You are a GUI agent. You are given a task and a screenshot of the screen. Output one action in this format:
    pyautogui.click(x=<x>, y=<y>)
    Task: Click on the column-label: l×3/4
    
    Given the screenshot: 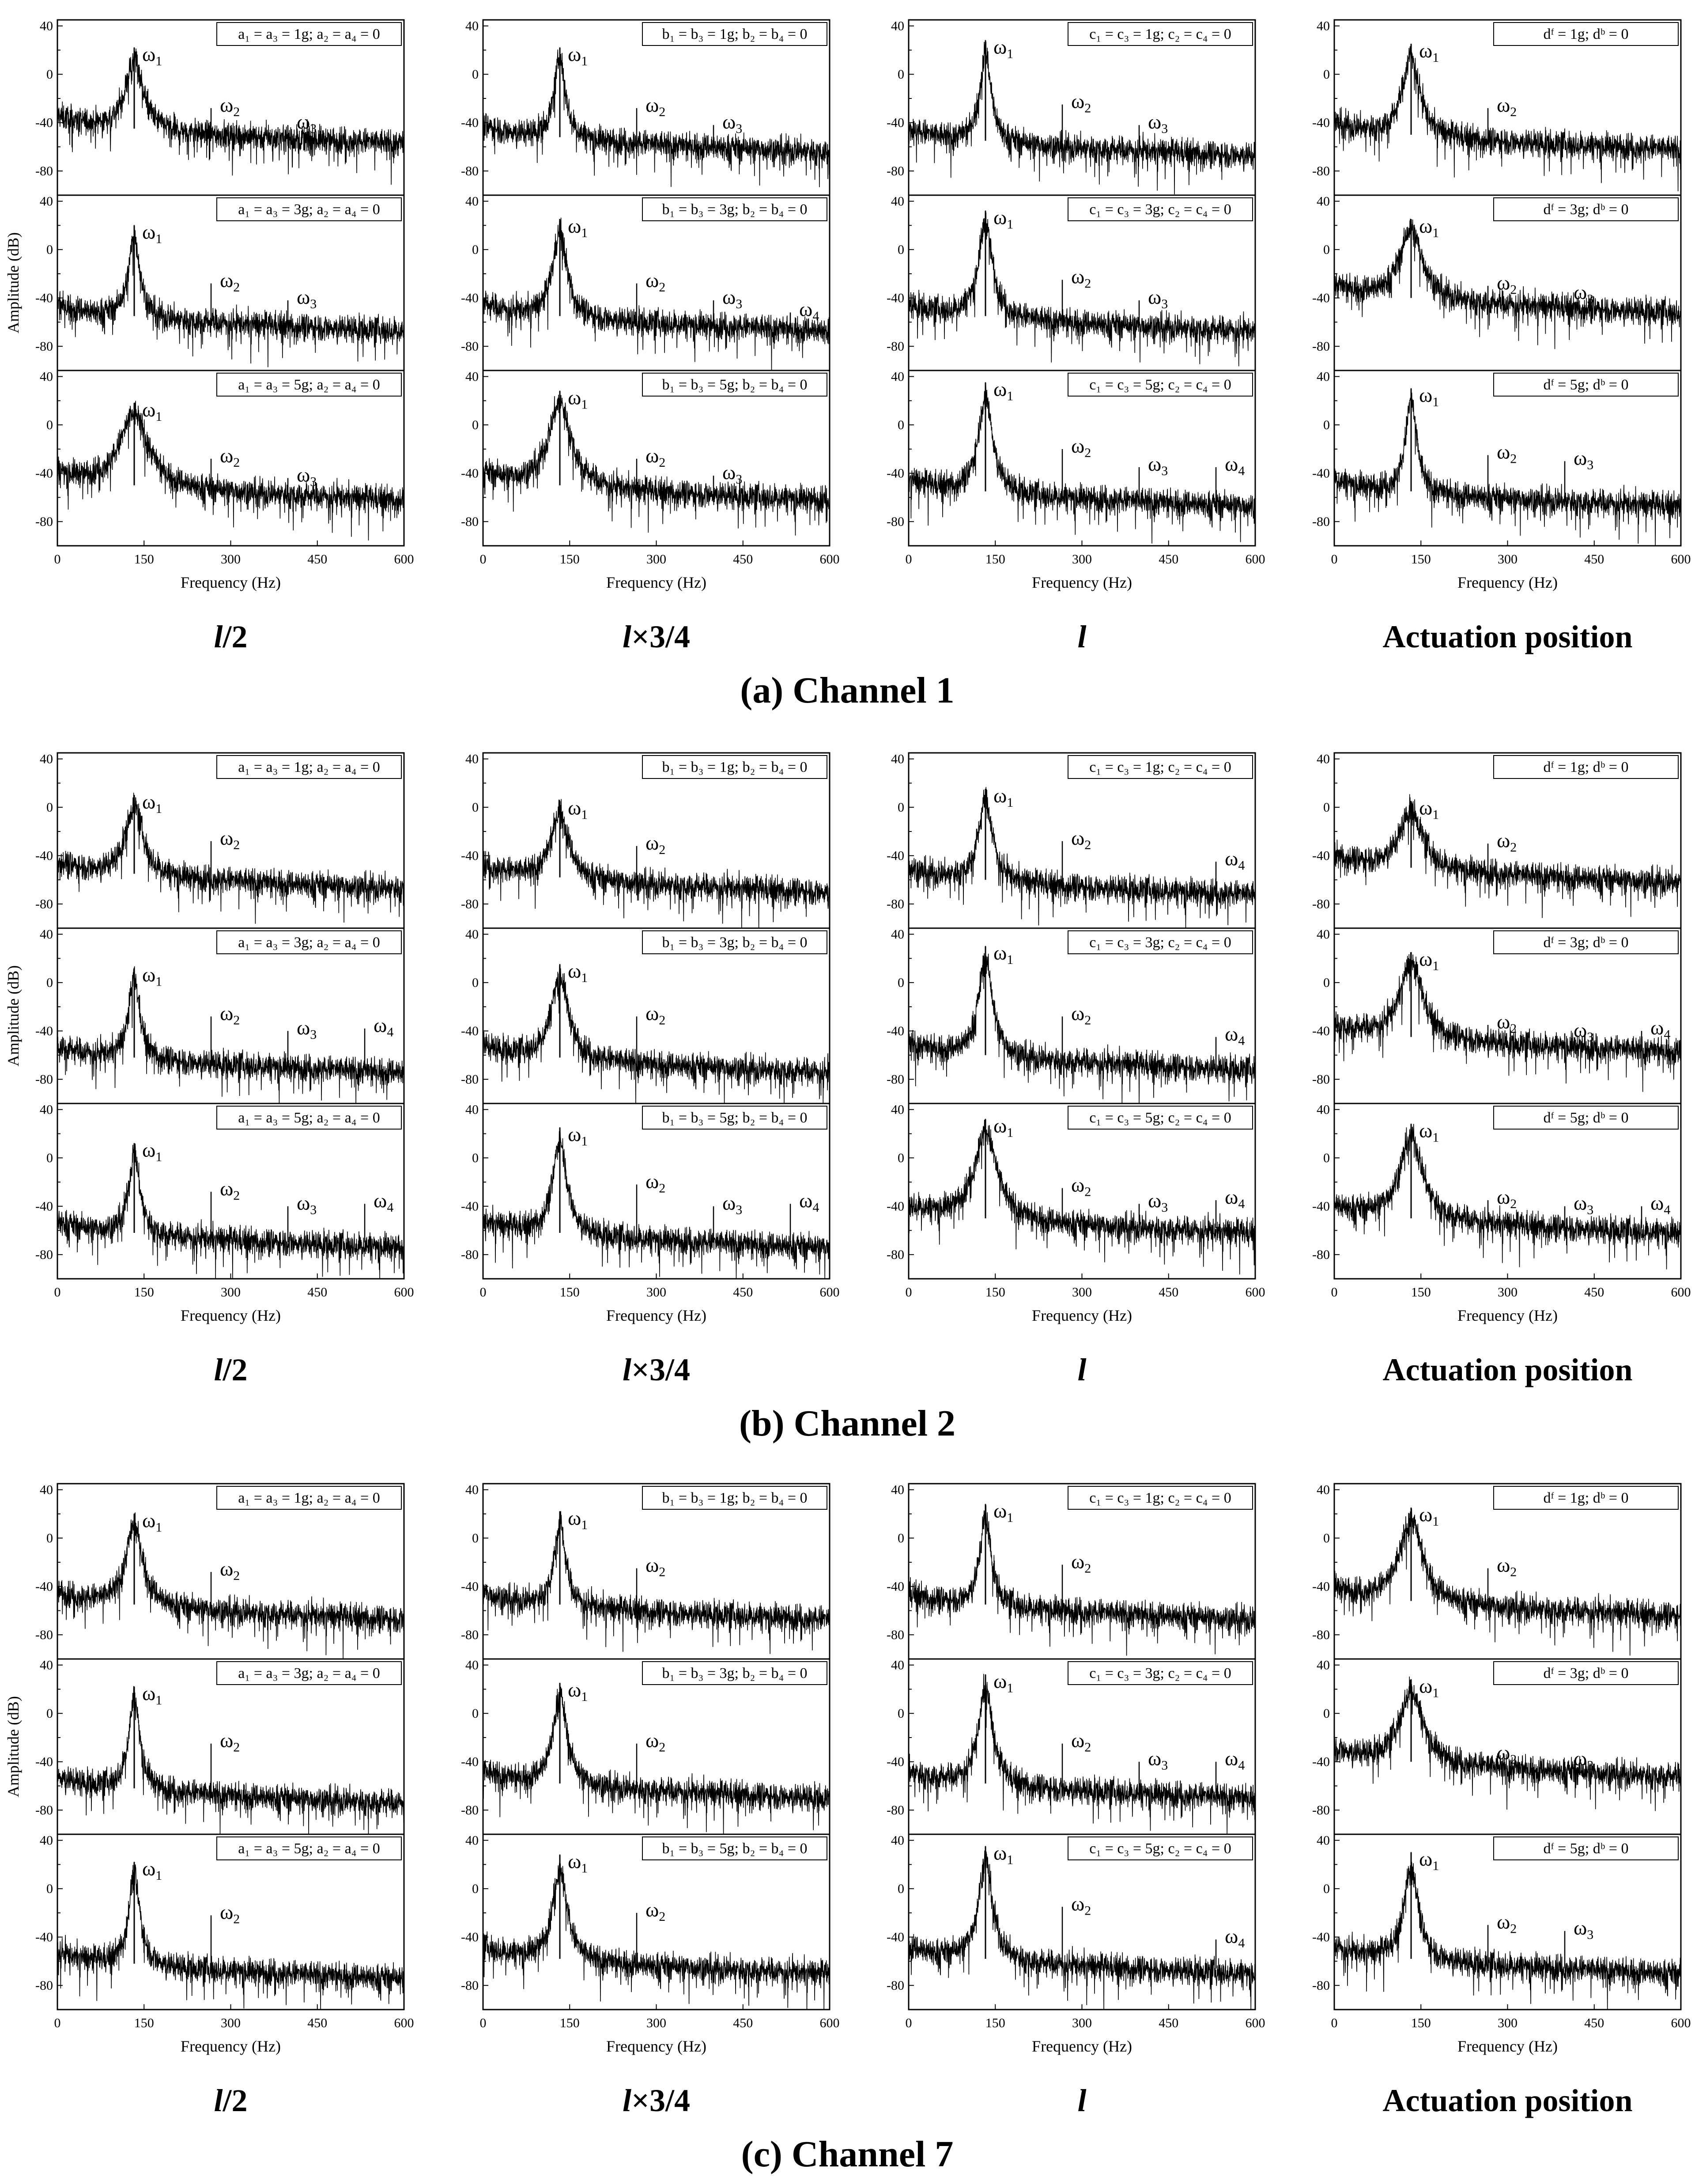 What is the action you would take?
    pyautogui.click(x=656, y=1369)
    